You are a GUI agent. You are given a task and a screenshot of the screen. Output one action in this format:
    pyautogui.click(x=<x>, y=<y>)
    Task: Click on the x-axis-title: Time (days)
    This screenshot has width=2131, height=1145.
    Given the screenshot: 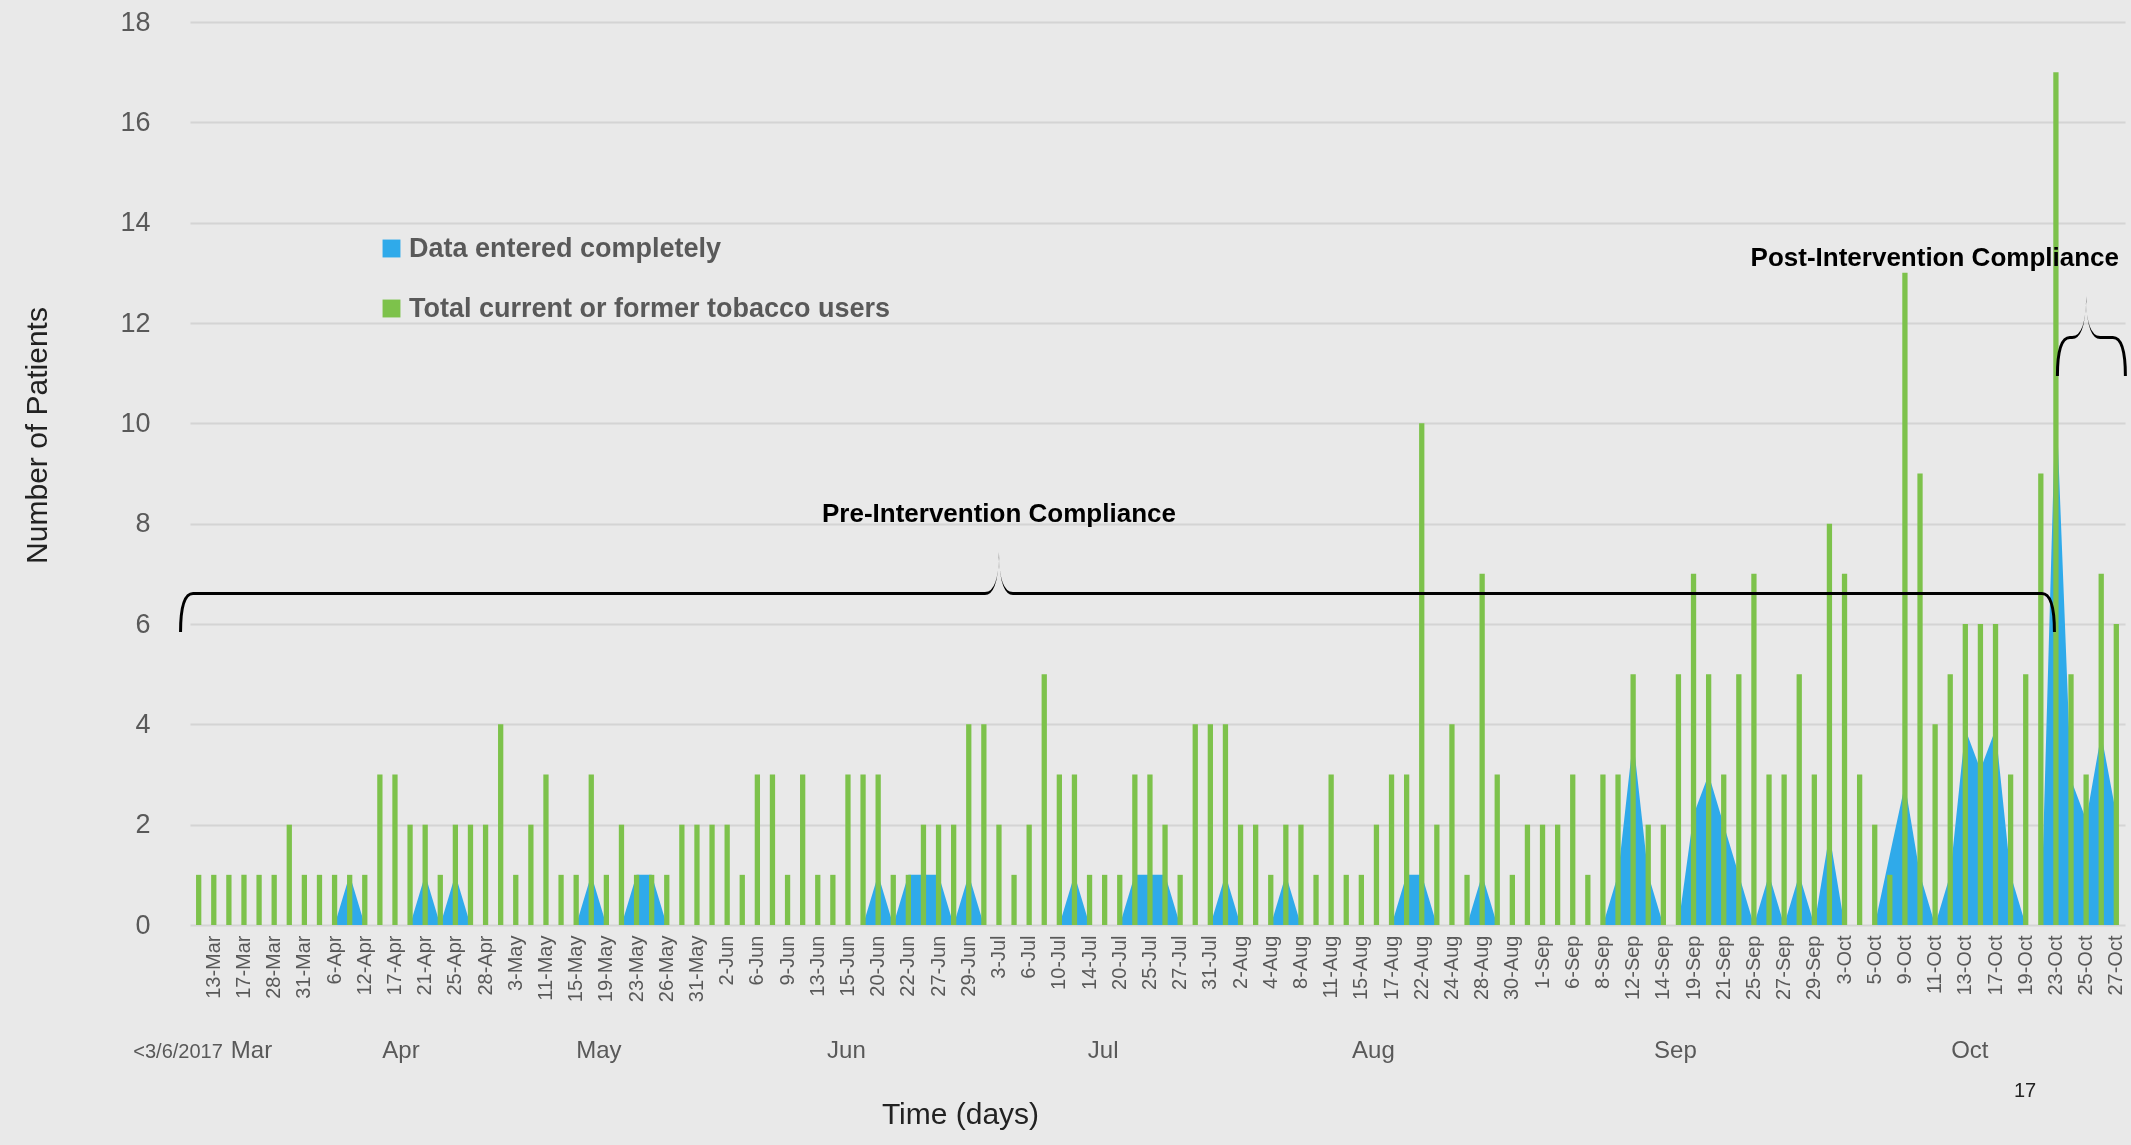 What is the action you would take?
    pyautogui.click(x=960, y=1113)
    